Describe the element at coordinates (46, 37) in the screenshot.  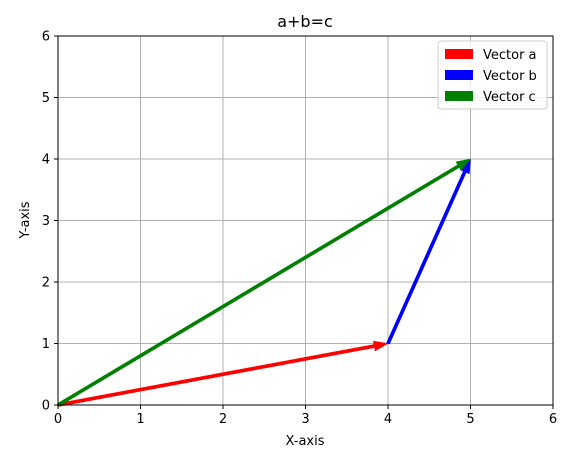
I see `y-tick-label: 6` at that location.